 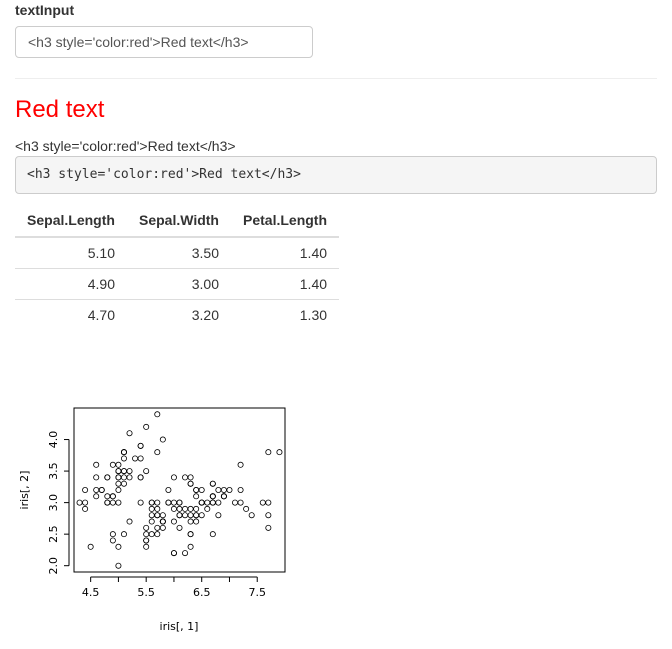 I want to click on table-cell: 3.20, so click(x=179, y=314).